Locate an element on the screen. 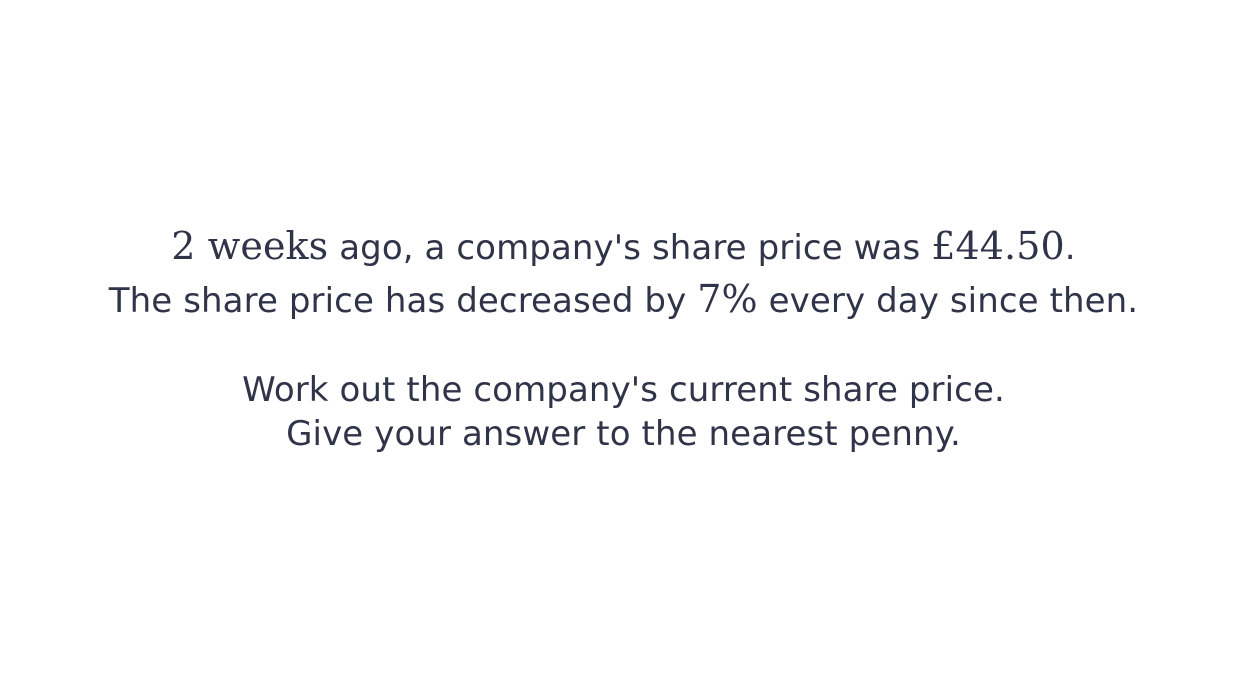 The width and height of the screenshot is (1247, 691). math-percent: 7% is located at coordinates (727, 299).